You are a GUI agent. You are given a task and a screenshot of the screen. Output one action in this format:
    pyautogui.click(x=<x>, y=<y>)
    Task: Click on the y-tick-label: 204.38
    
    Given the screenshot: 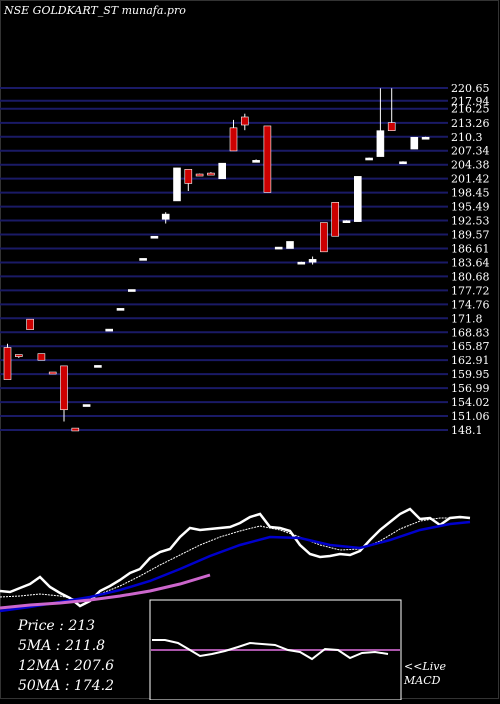 What is the action you would take?
    pyautogui.click(x=470, y=165)
    